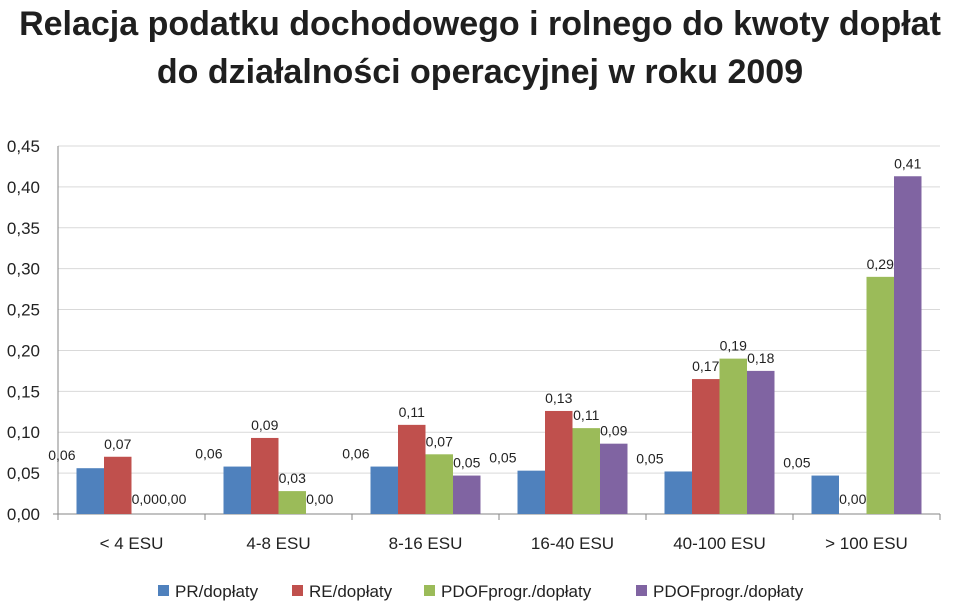  I want to click on y-tick-label: 0,20, so click(23, 350).